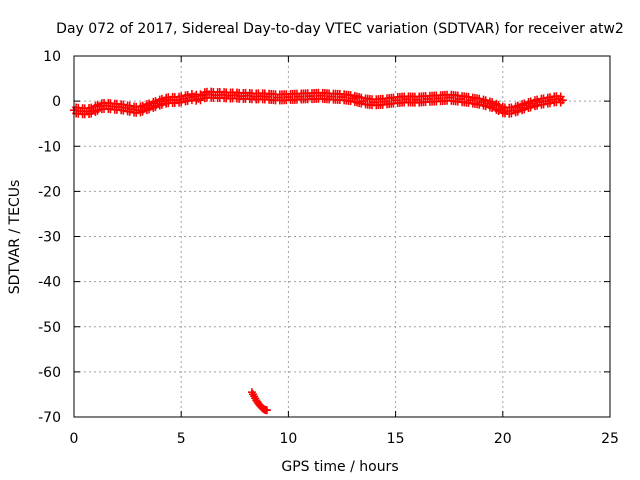  I want to click on y-tick-label: -10, so click(49, 147).